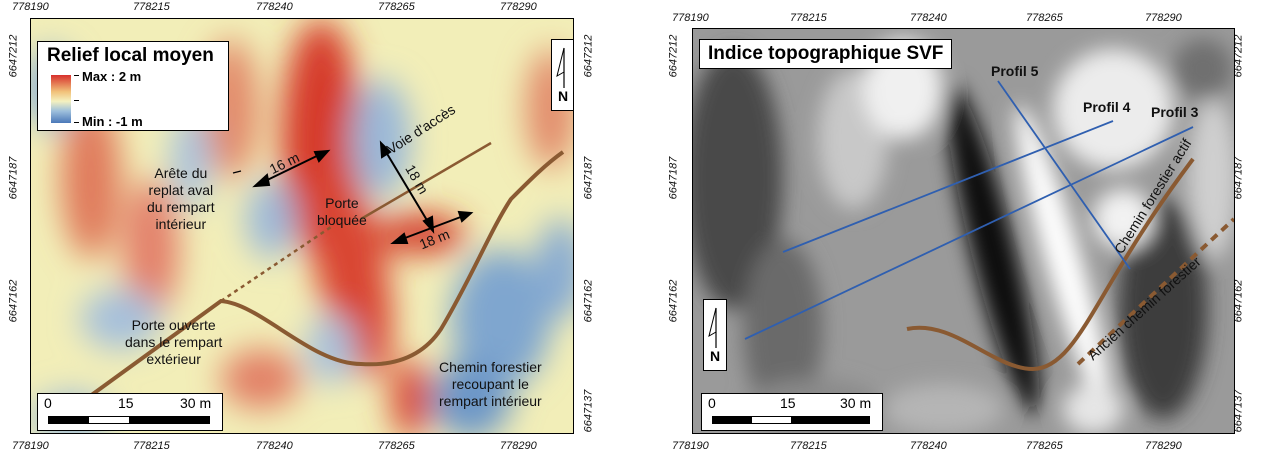  What do you see at coordinates (826, 54) in the screenshot?
I see `map-title: Indice topographique SVF` at bounding box center [826, 54].